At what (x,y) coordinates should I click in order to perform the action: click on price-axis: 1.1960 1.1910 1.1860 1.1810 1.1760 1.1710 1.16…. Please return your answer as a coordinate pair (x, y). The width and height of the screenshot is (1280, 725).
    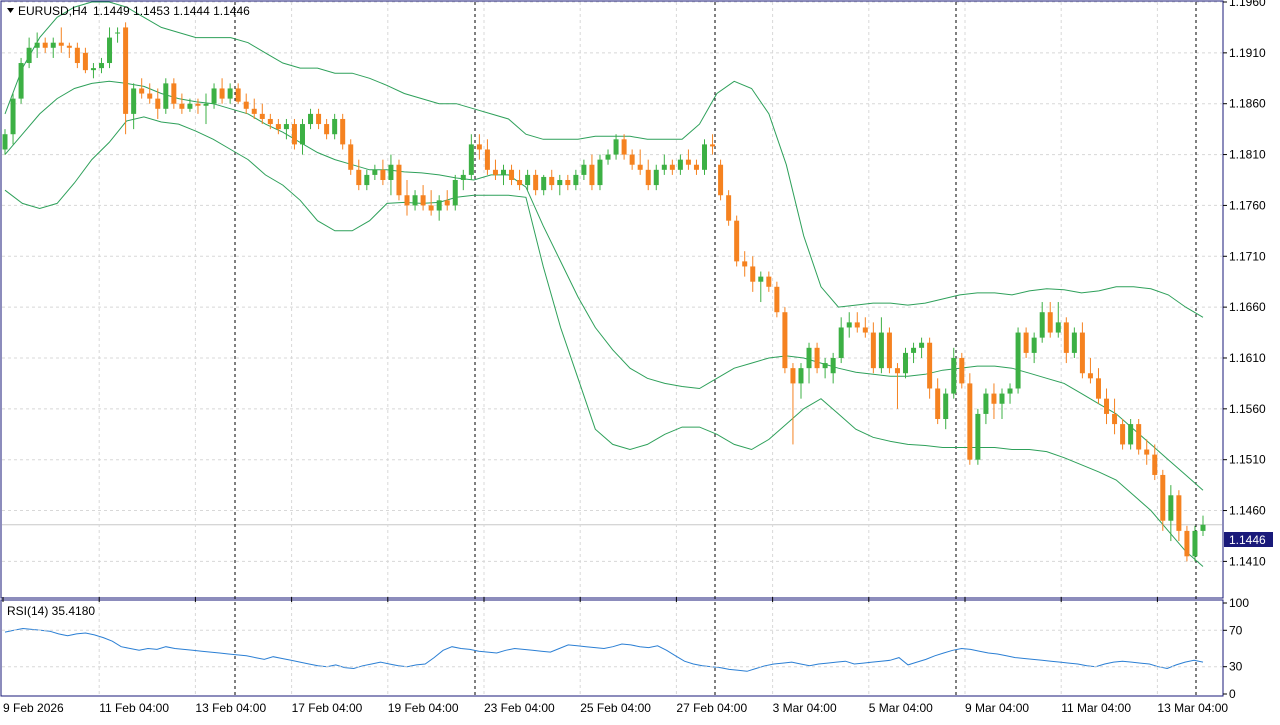
    Looking at the image, I should click on (1244, 284).